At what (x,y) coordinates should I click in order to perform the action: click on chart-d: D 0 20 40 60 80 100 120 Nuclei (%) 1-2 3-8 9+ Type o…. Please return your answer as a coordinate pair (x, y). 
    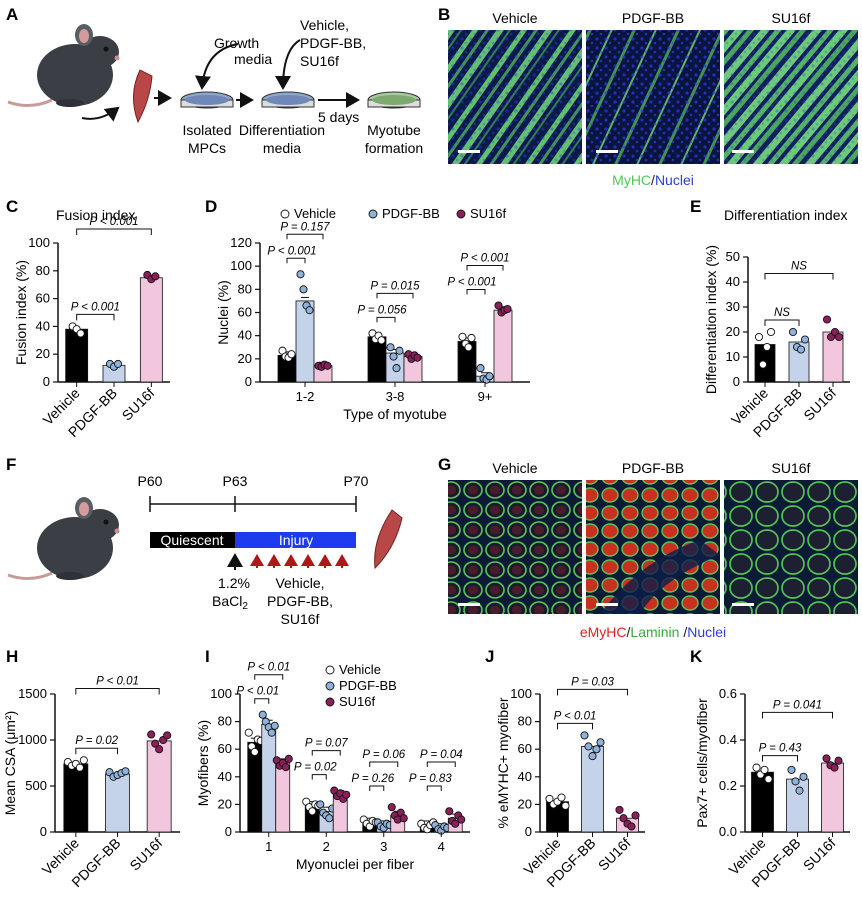
    Looking at the image, I should click on (367, 309).